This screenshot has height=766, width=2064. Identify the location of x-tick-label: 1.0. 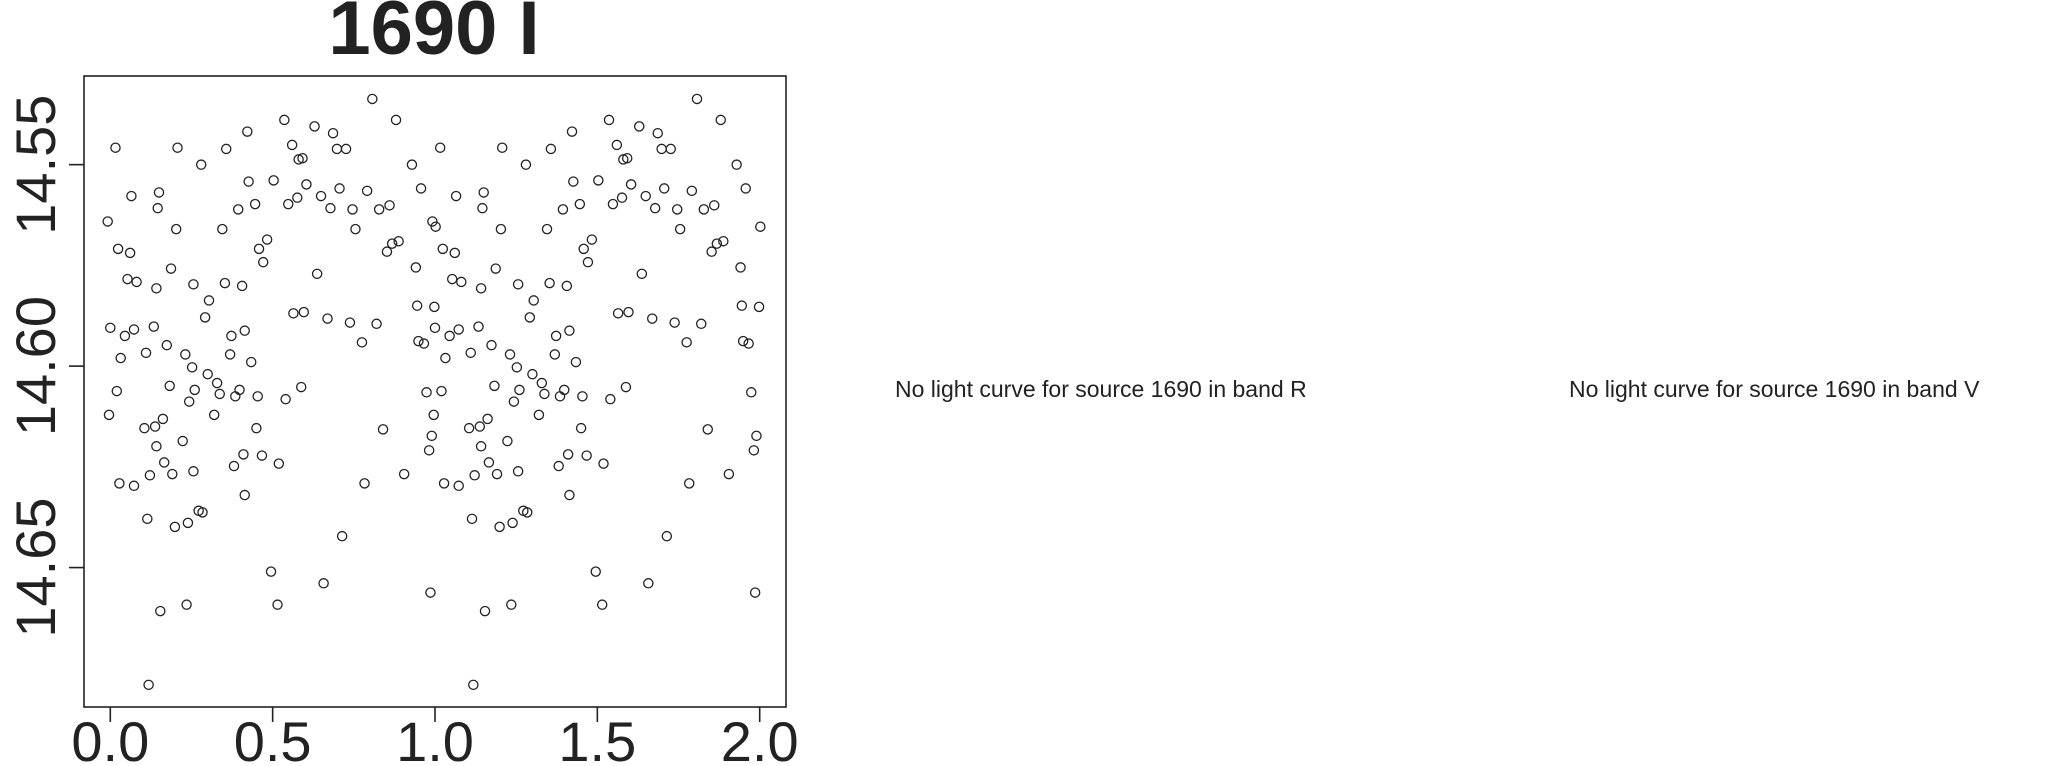
(435, 738).